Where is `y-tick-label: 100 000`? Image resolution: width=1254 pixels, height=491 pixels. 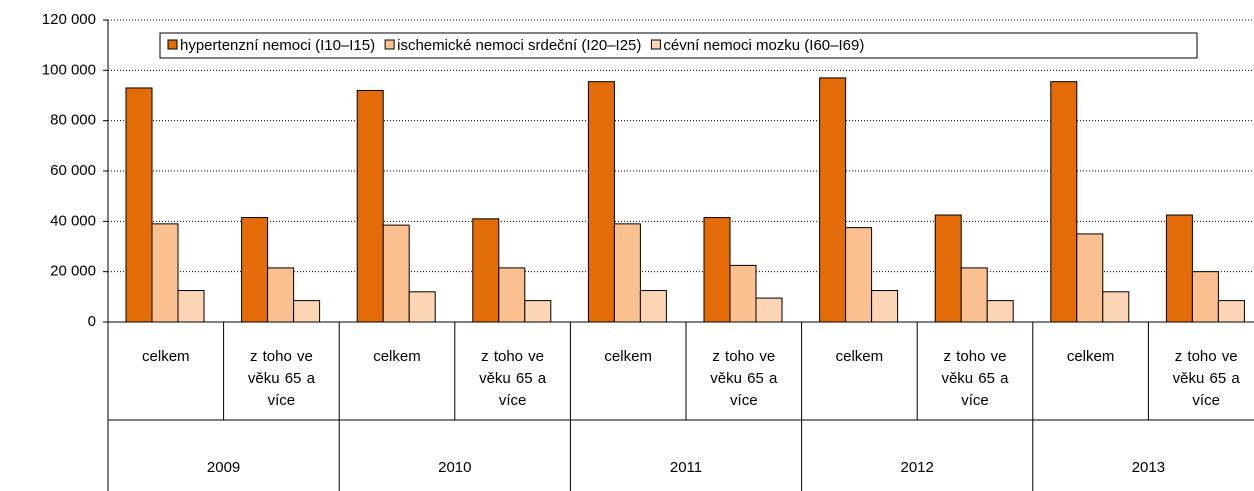
y-tick-label: 100 000 is located at coordinates (69, 69).